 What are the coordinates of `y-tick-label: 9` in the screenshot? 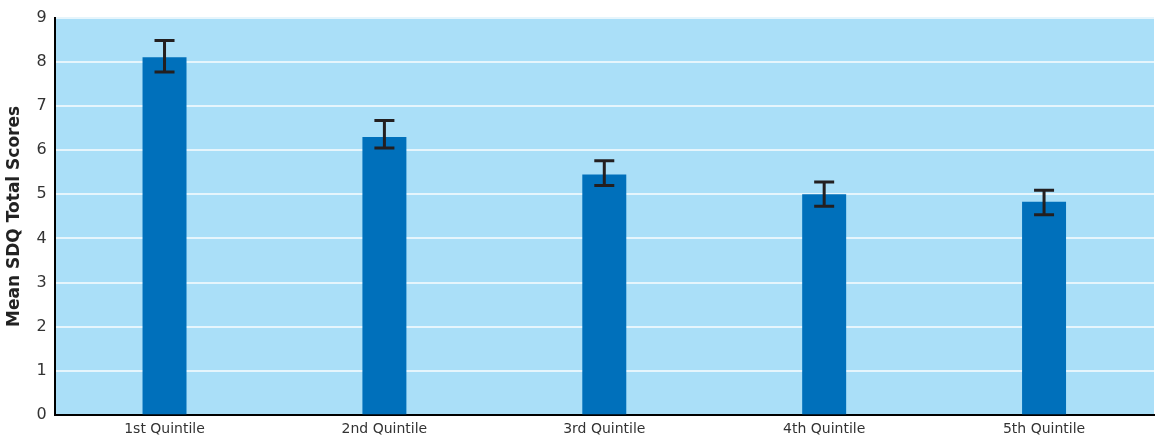 It's located at (41, 16).